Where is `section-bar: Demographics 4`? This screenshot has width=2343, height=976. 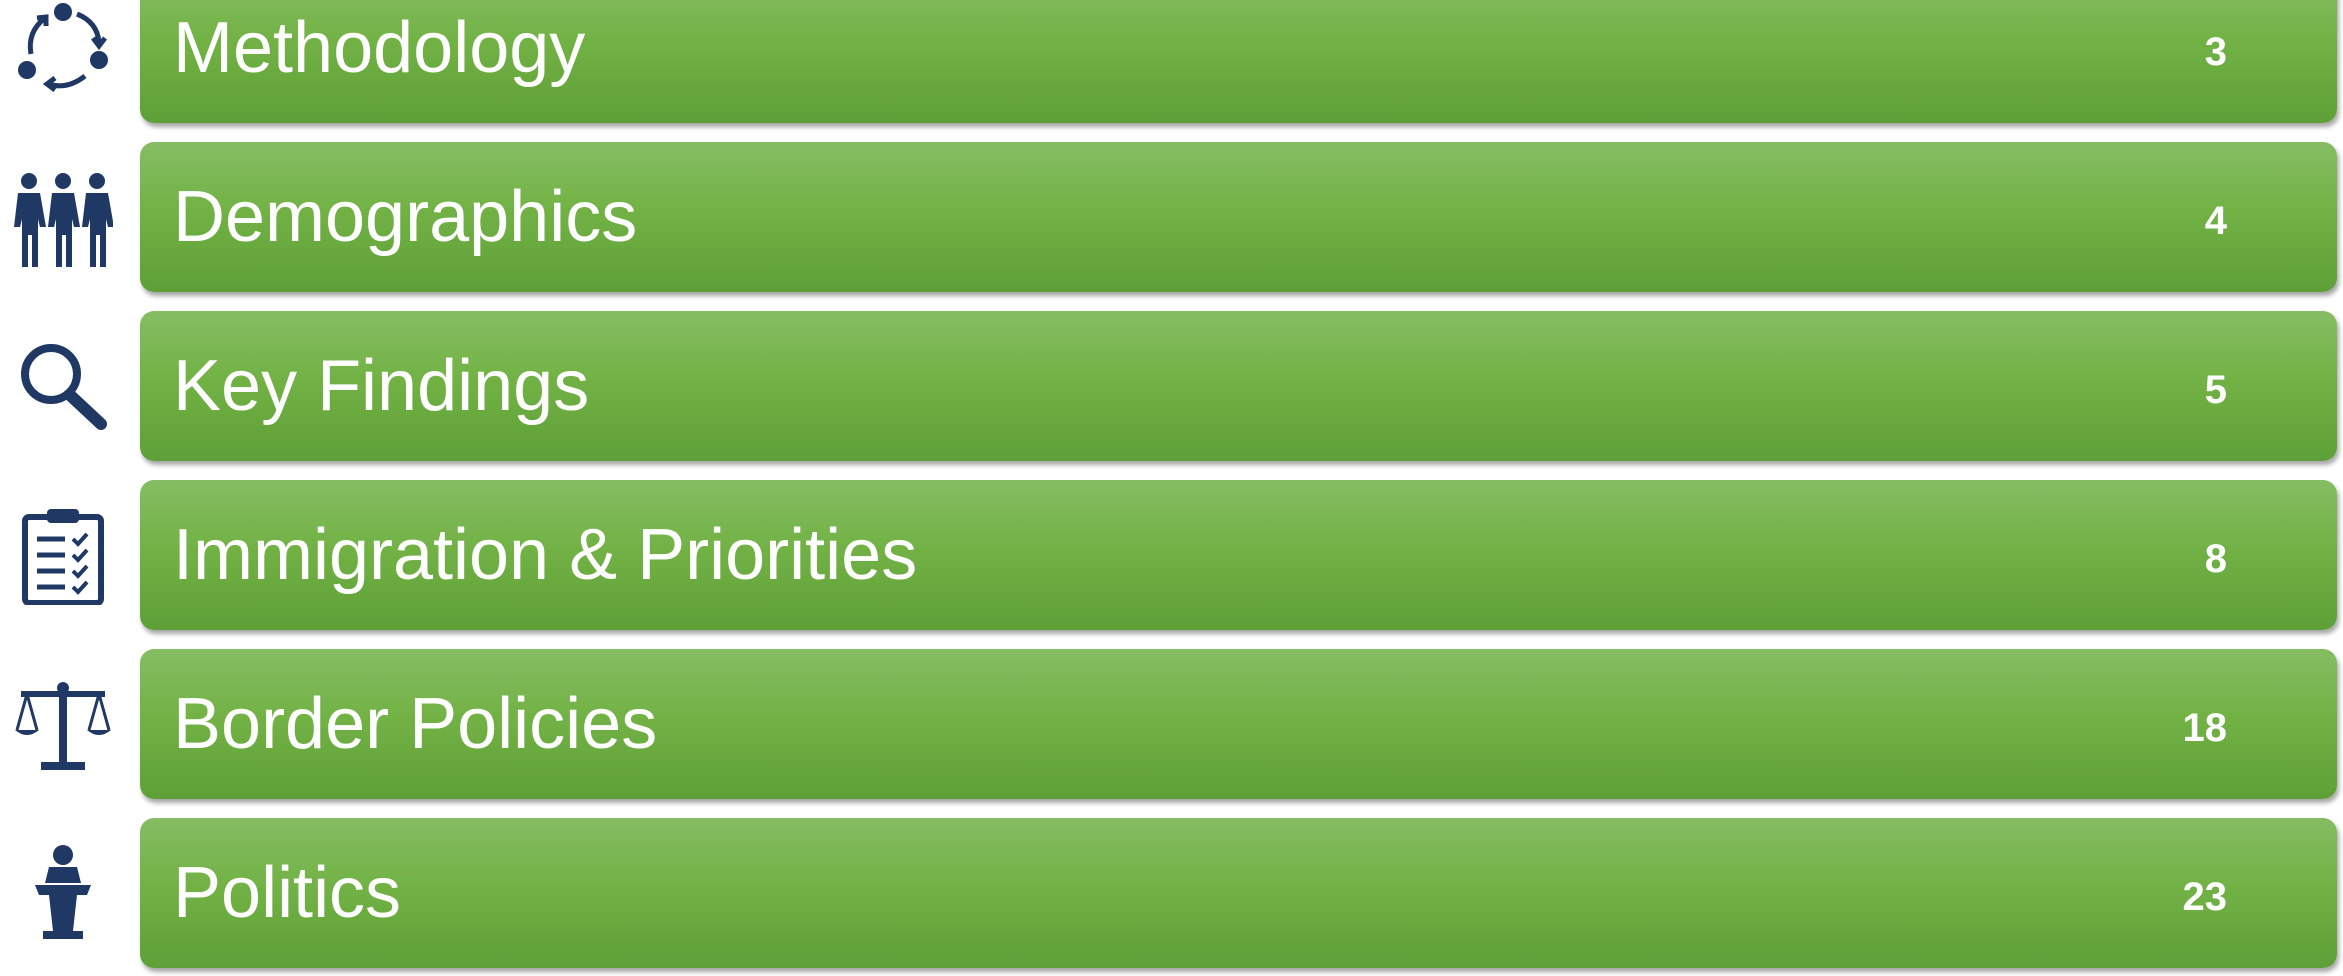 section-bar: Demographics 4 is located at coordinates (1238, 217).